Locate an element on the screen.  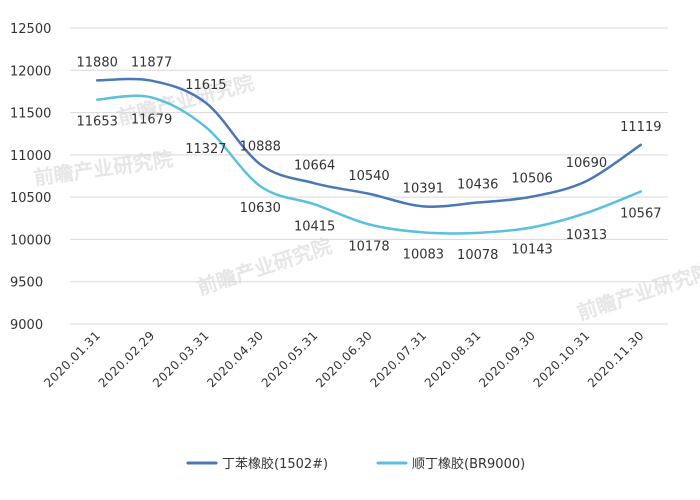
y-tick-label: 9500 is located at coordinates (26, 283).